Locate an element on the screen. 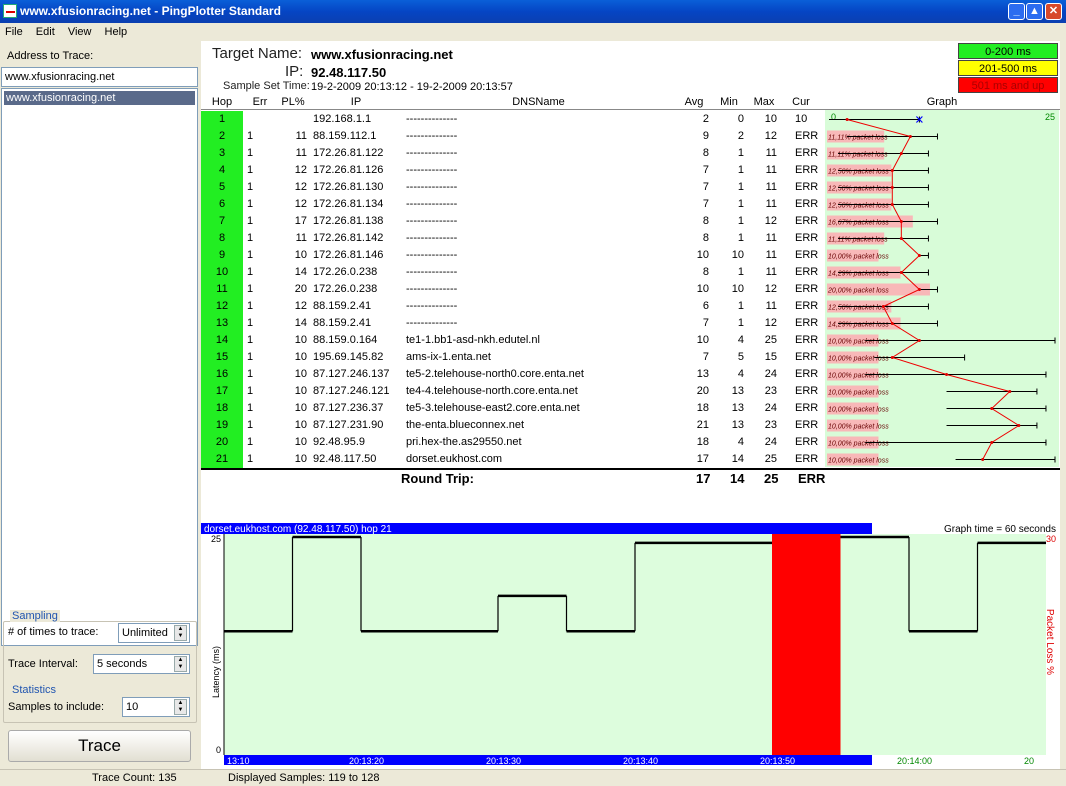 This screenshot has width=1066, height=786. col-avg: Avg is located at coordinates (694, 102).